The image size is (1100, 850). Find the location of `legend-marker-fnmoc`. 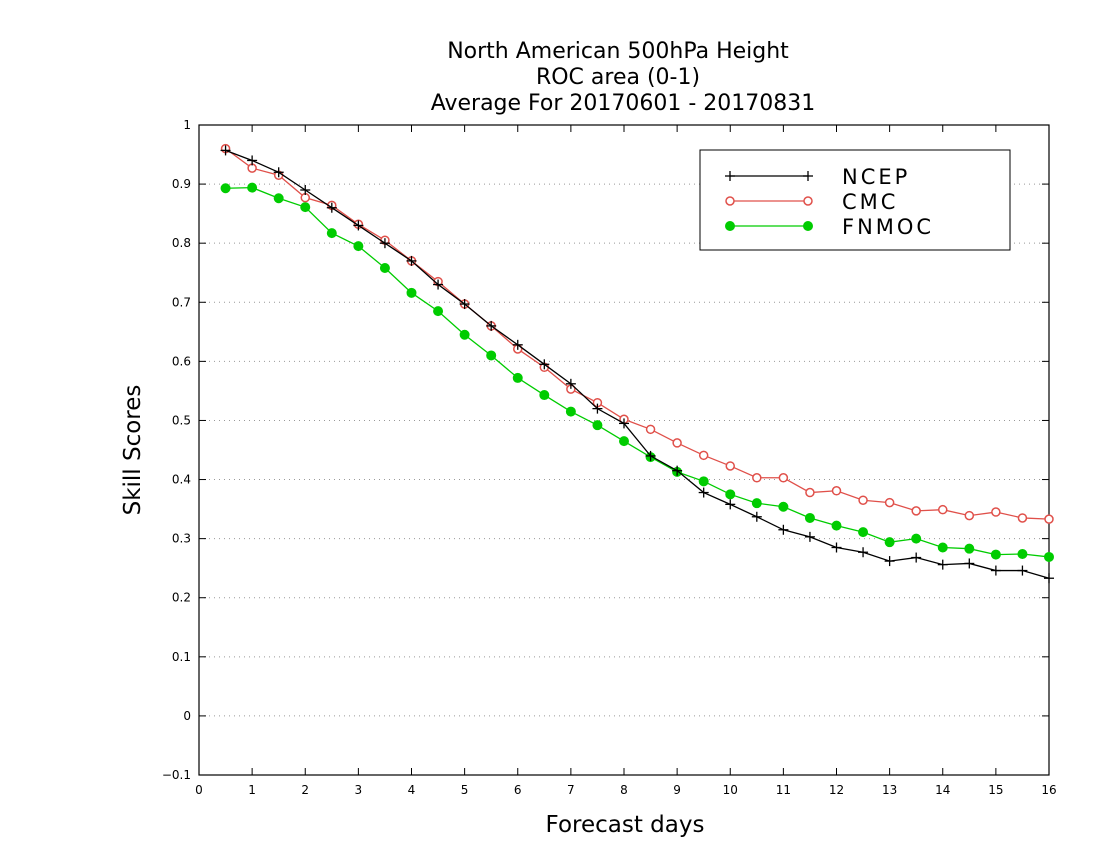

legend-marker-fnmoc is located at coordinates (808, 226).